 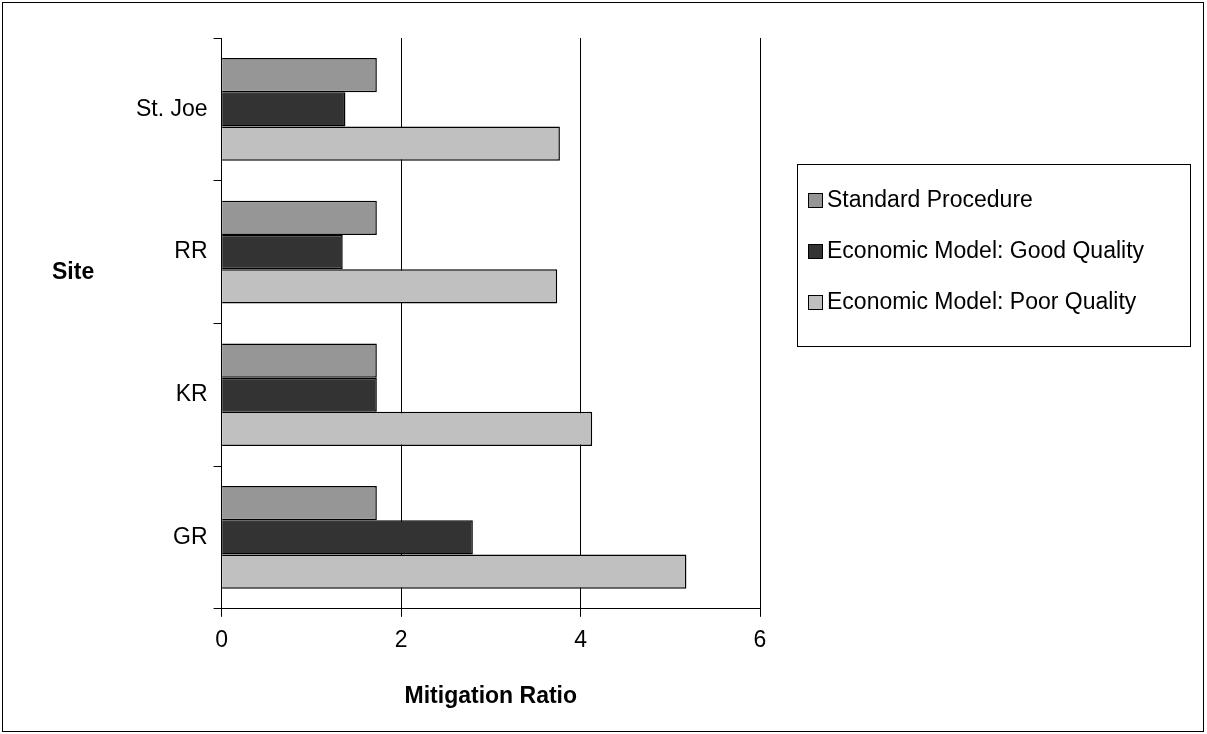 What do you see at coordinates (221, 638) in the screenshot?
I see `x-tick-label: 0` at bounding box center [221, 638].